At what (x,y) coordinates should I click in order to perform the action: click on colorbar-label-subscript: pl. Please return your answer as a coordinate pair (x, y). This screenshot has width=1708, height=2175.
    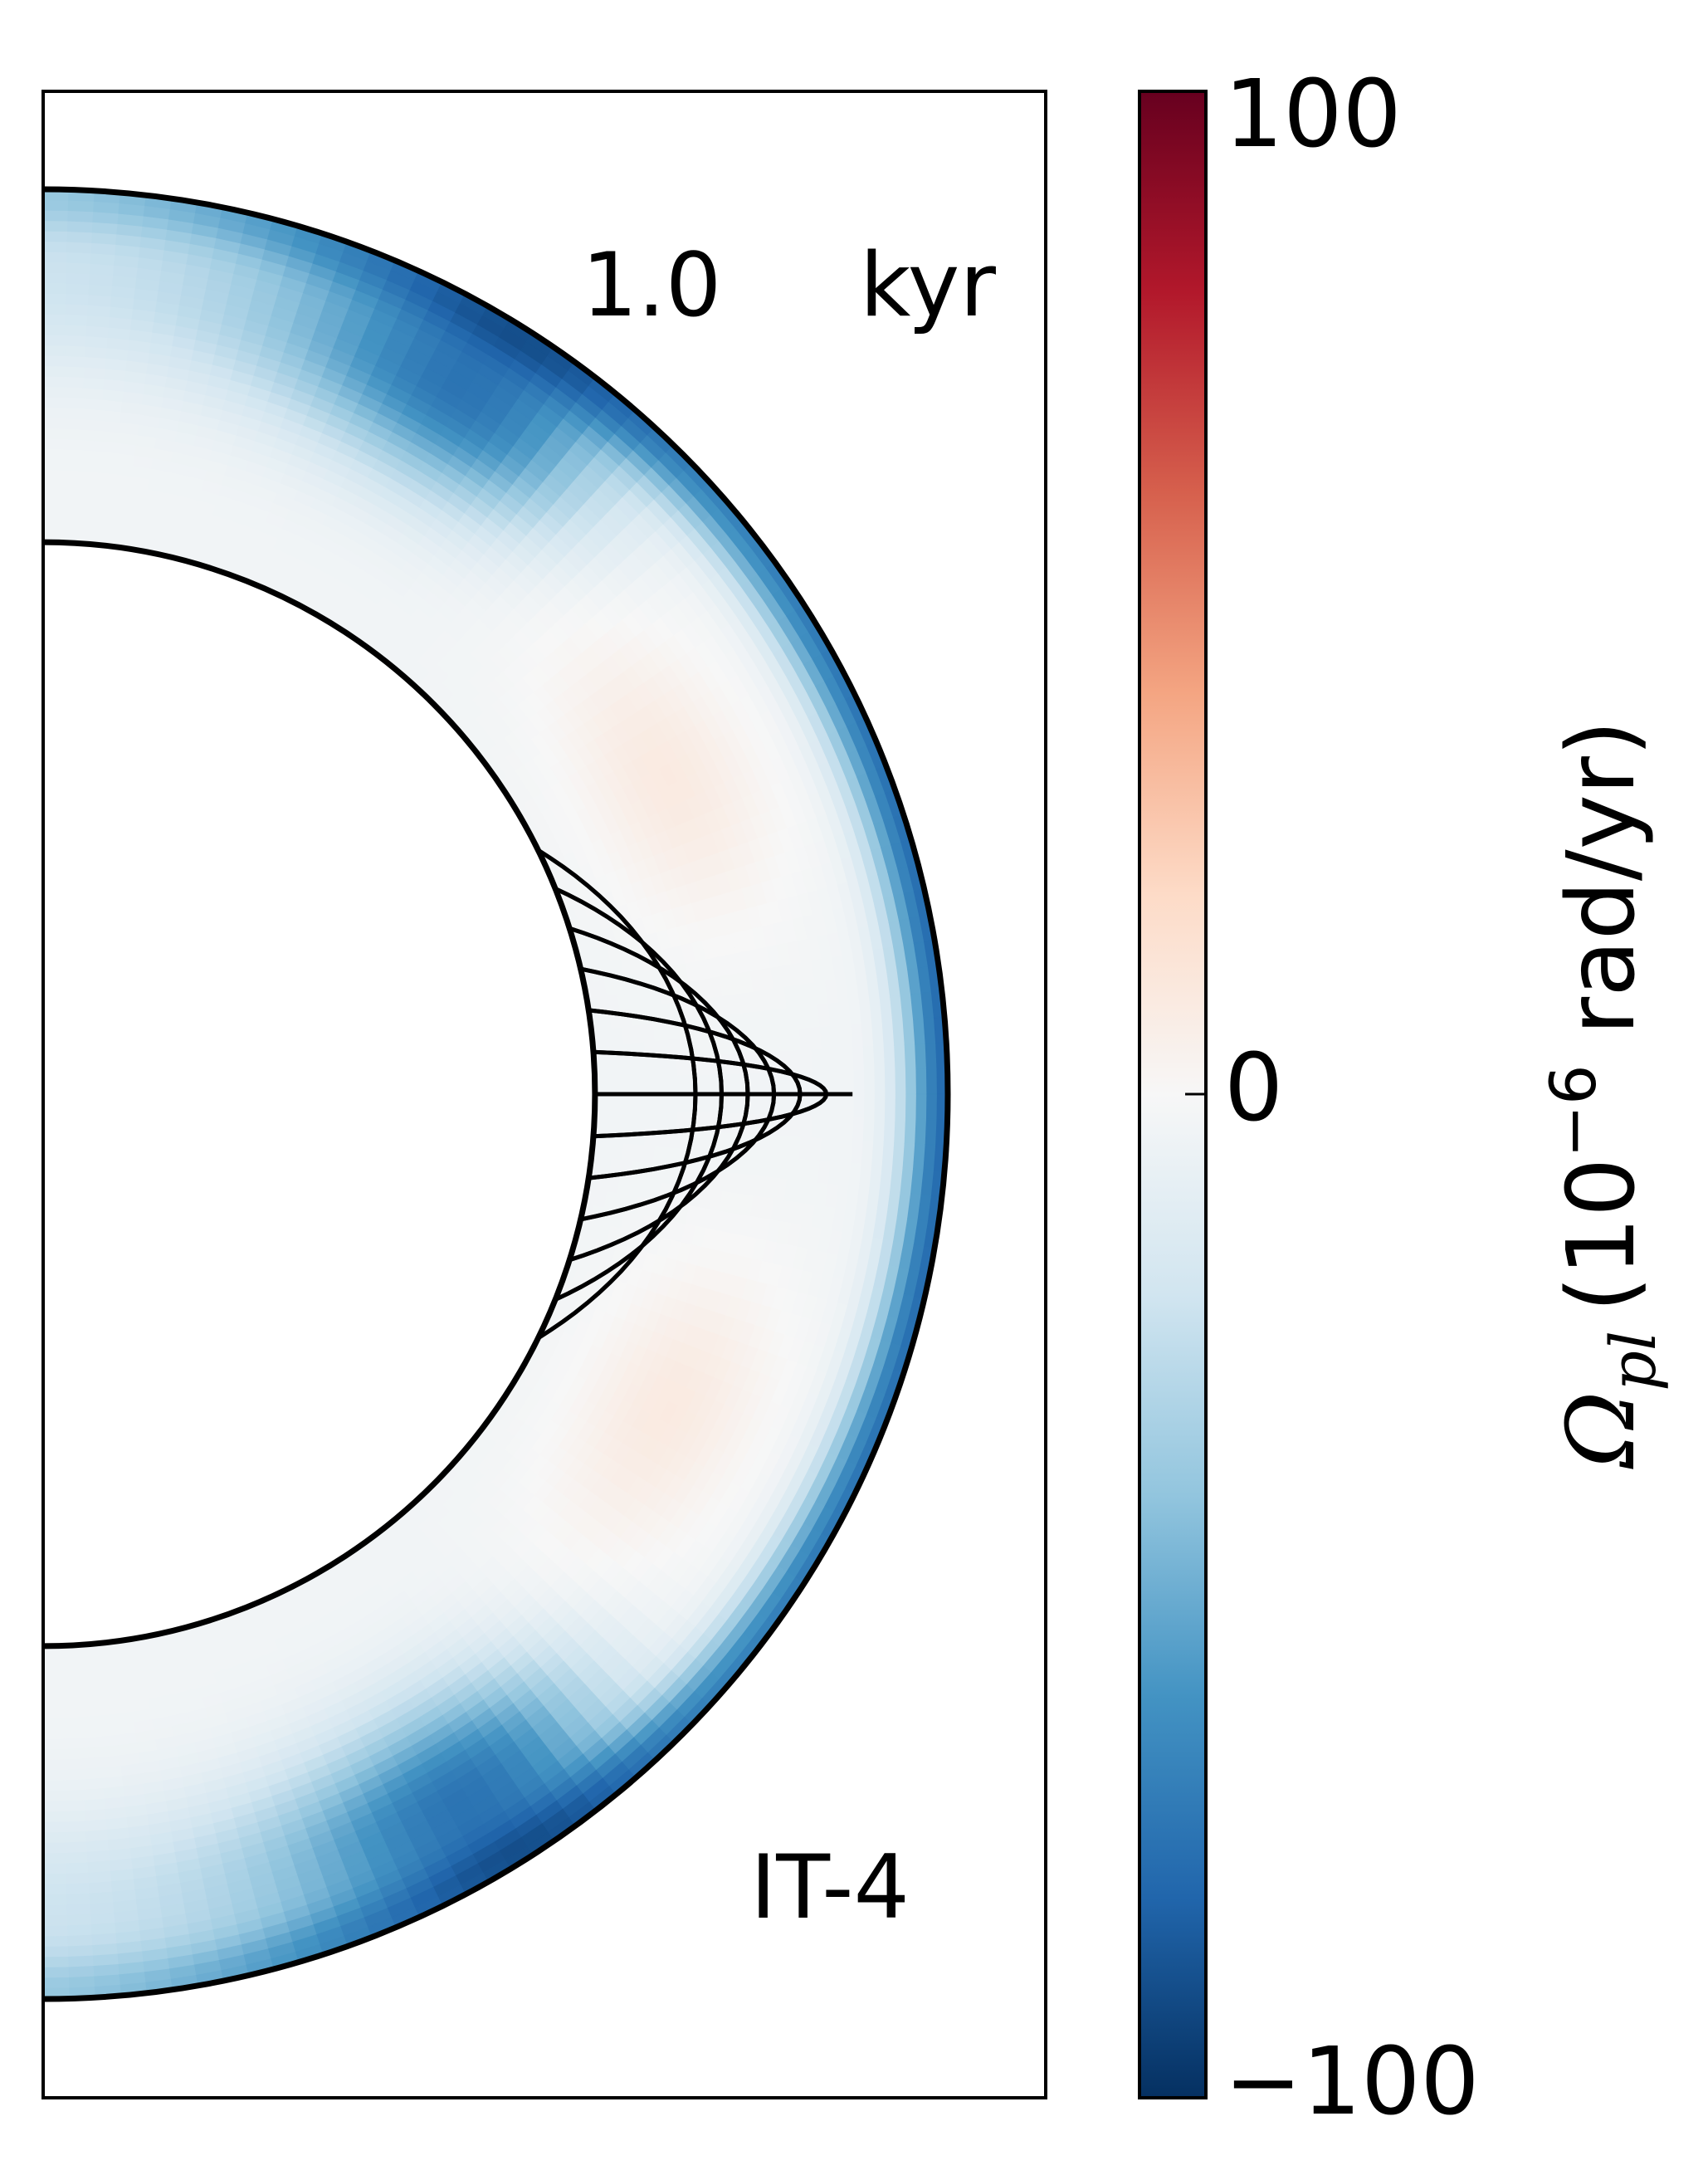
    Looking at the image, I should click on (1633, 1361).